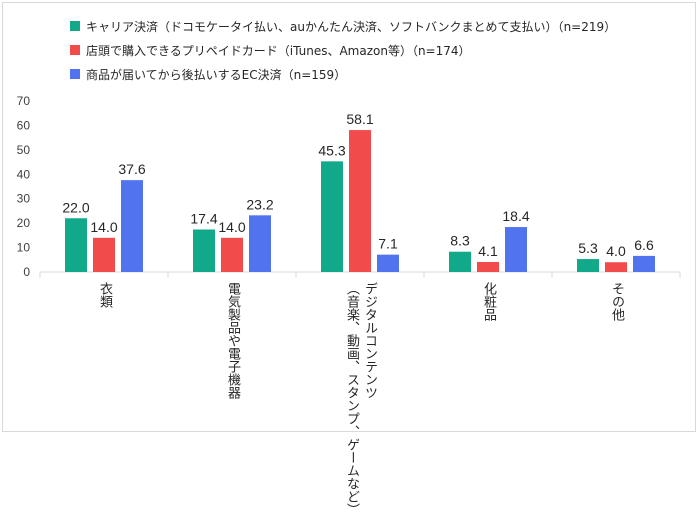  I want to click on legend-swatch-carrier, so click(75, 26).